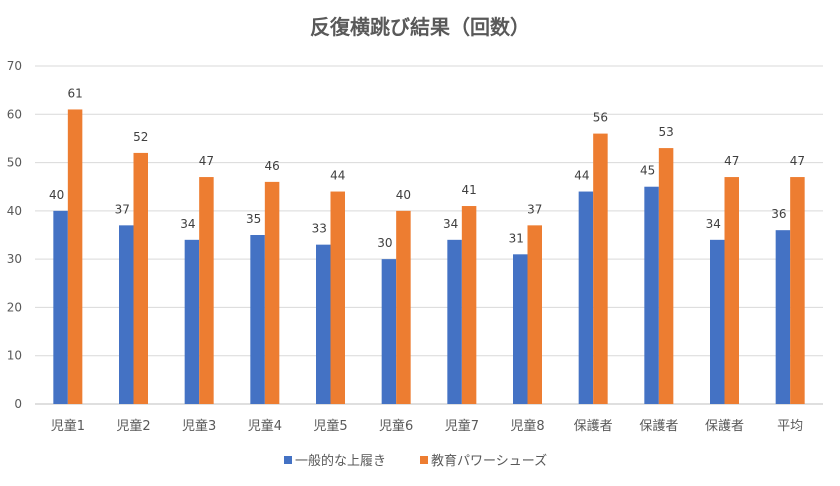 The width and height of the screenshot is (840, 486). What do you see at coordinates (253, 219) in the screenshot?
I see `data-label: 35` at bounding box center [253, 219].